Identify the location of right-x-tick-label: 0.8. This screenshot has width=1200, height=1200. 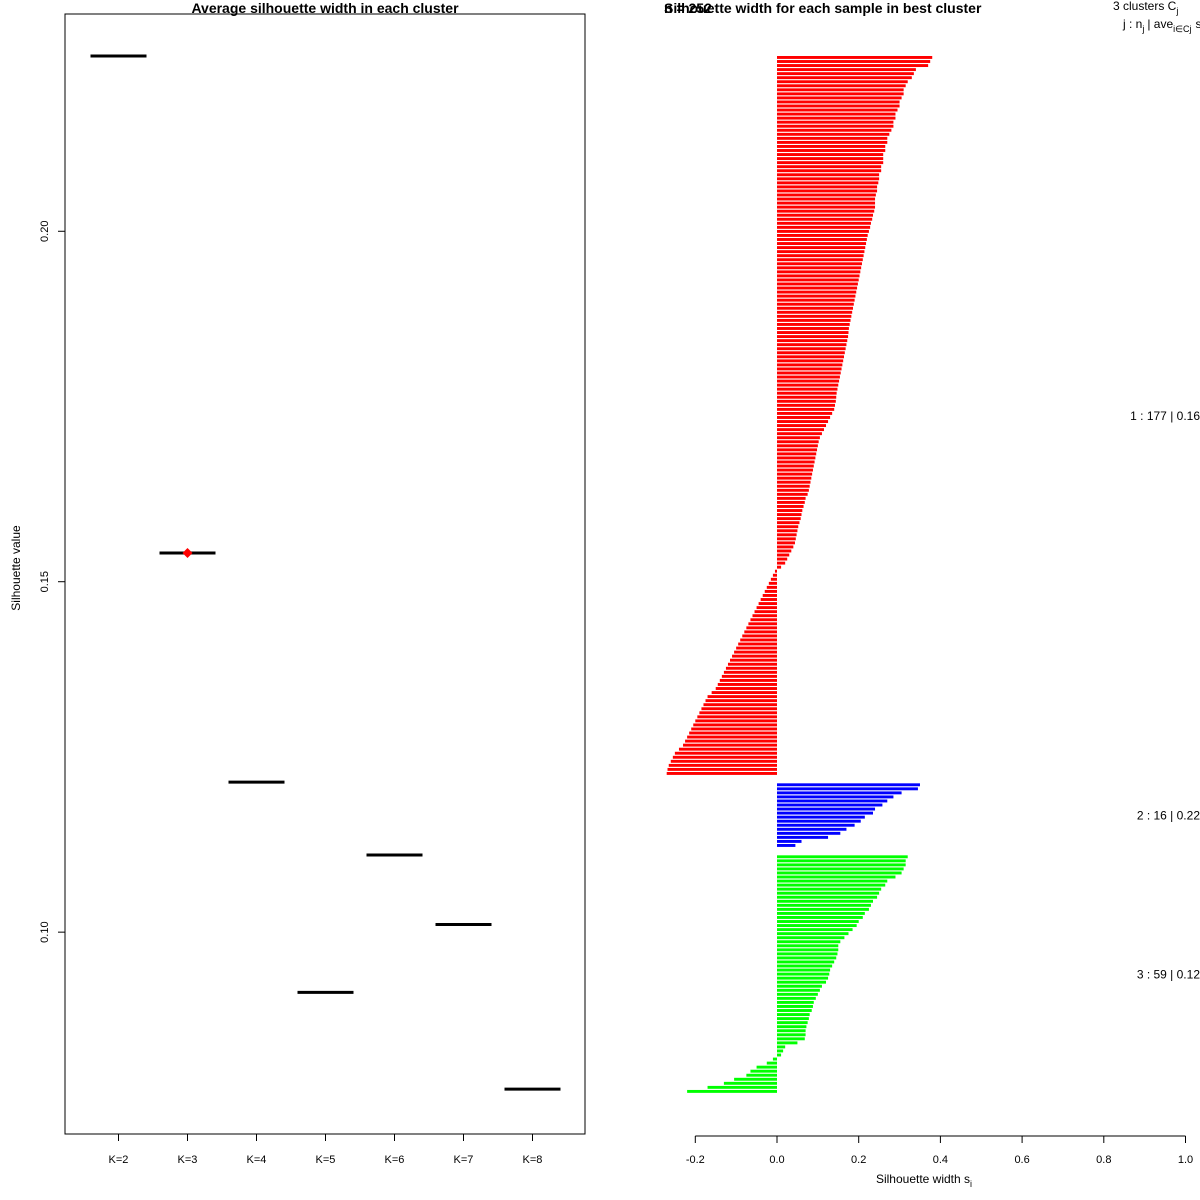
(1103, 1160).